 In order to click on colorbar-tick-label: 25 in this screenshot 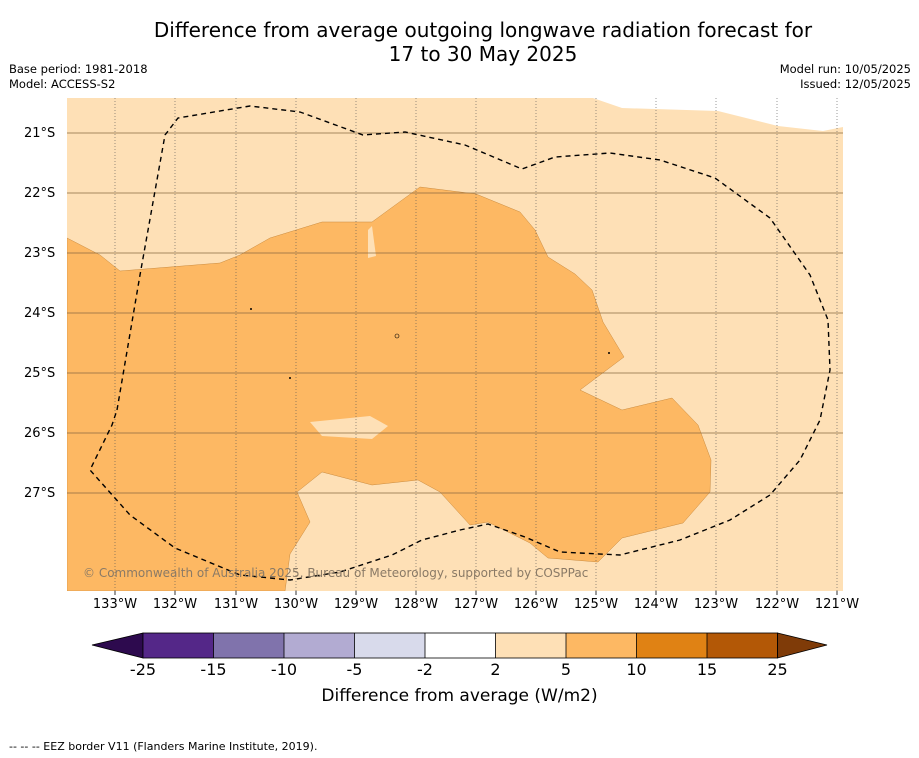, I will do `click(777, 669)`.